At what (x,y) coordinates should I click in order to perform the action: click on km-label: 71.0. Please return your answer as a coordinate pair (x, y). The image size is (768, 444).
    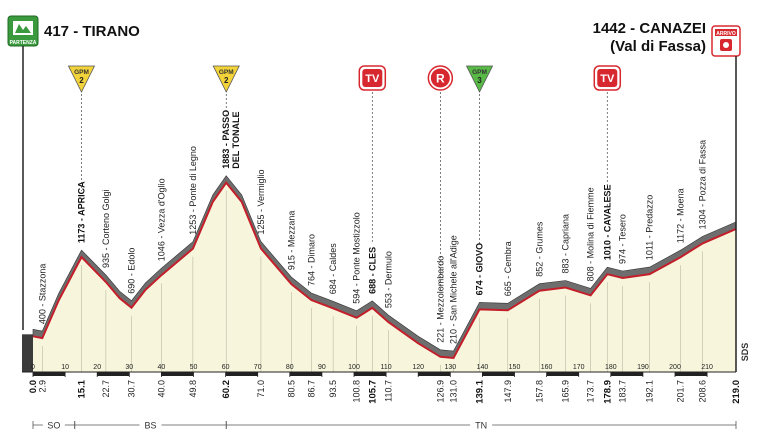
    Looking at the image, I should click on (261, 389).